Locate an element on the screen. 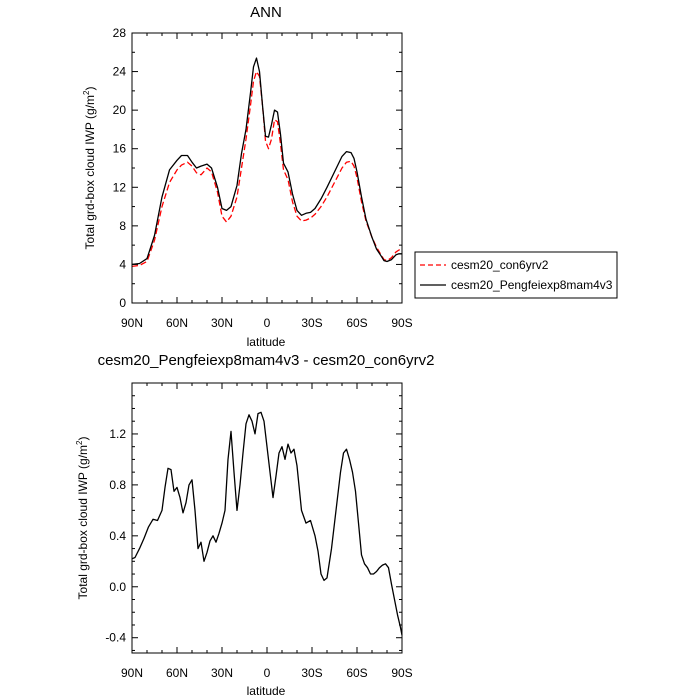 This screenshot has width=700, height=700. bottom-x-tick-label: 60N is located at coordinates (177, 673).